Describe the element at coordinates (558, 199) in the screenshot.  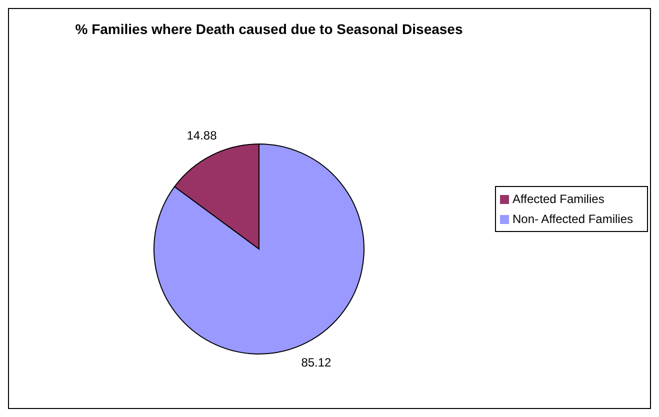
I see `legend-label: Affected Families` at that location.